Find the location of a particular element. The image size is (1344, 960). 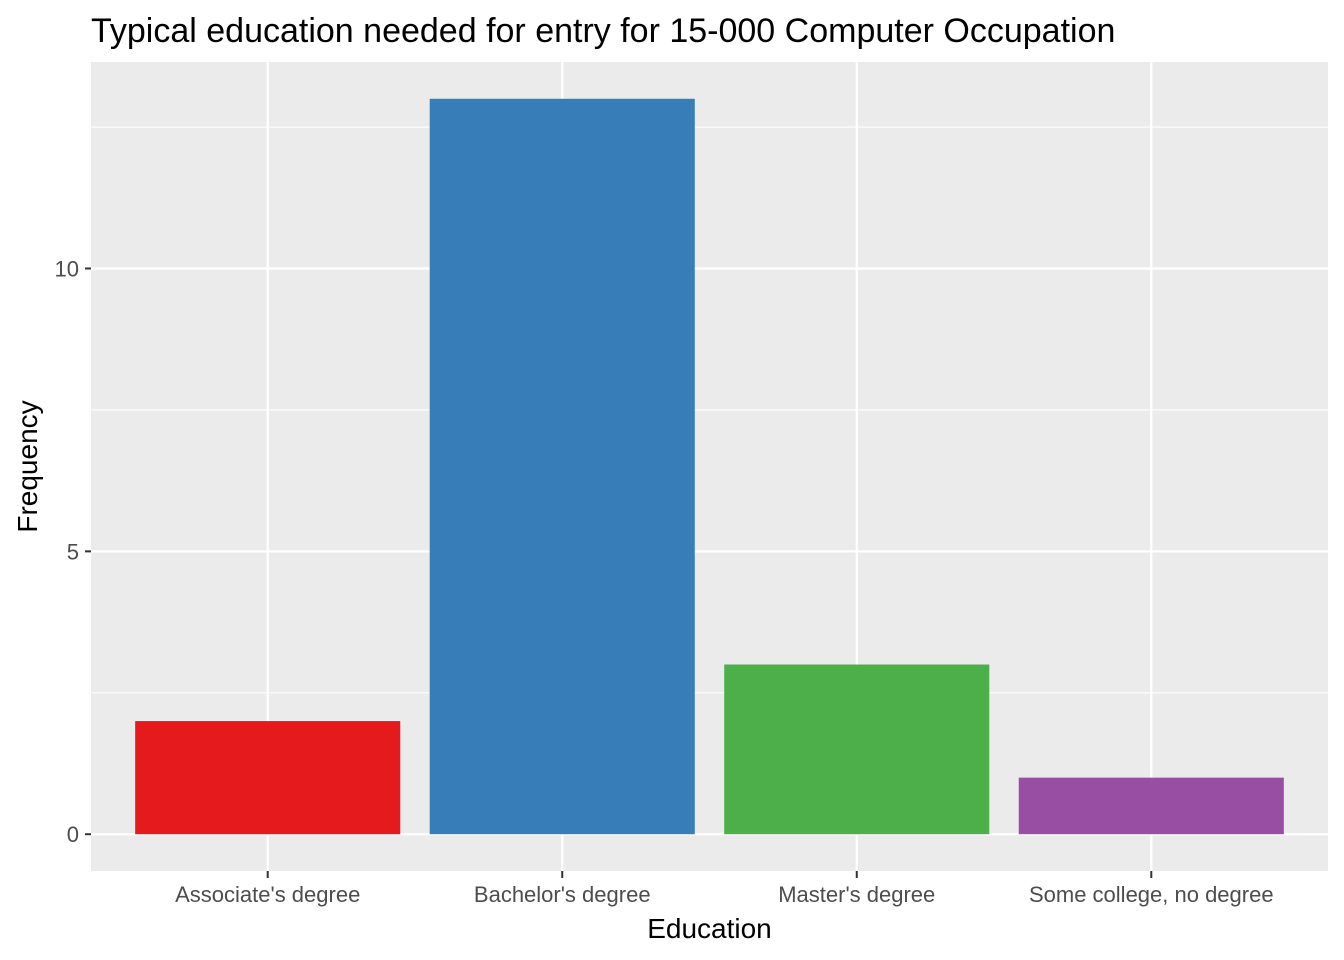

y-tick-label: 5 is located at coordinates (73, 551).